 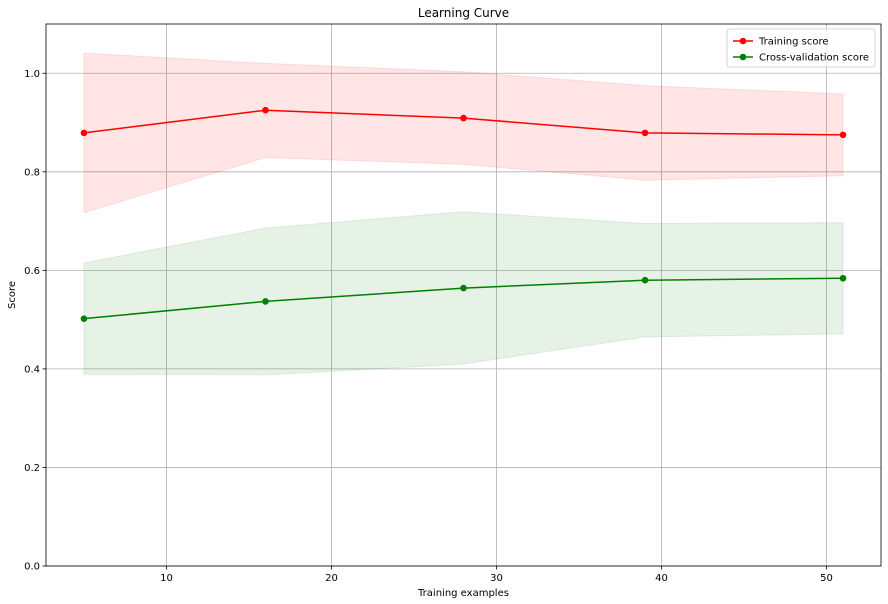 I want to click on y-tick-label: 0.2, so click(x=32, y=468).